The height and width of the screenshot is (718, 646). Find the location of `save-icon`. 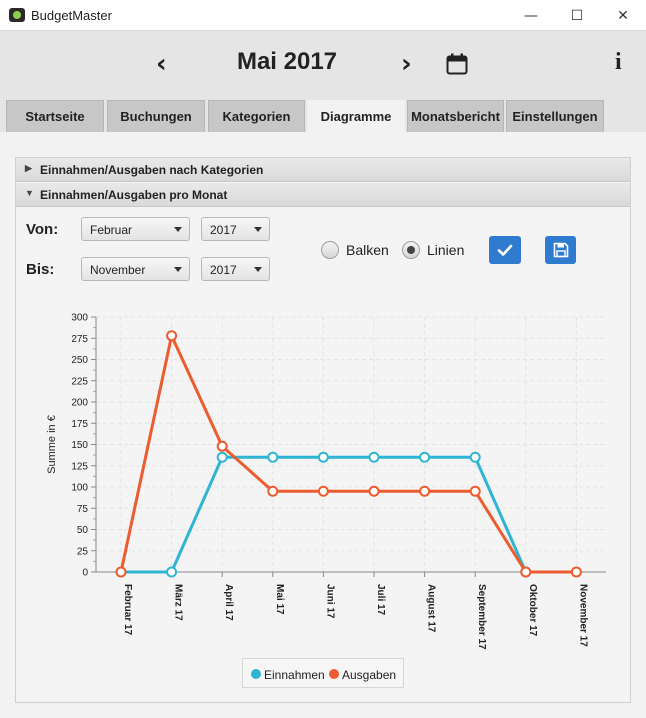

save-icon is located at coordinates (560, 250).